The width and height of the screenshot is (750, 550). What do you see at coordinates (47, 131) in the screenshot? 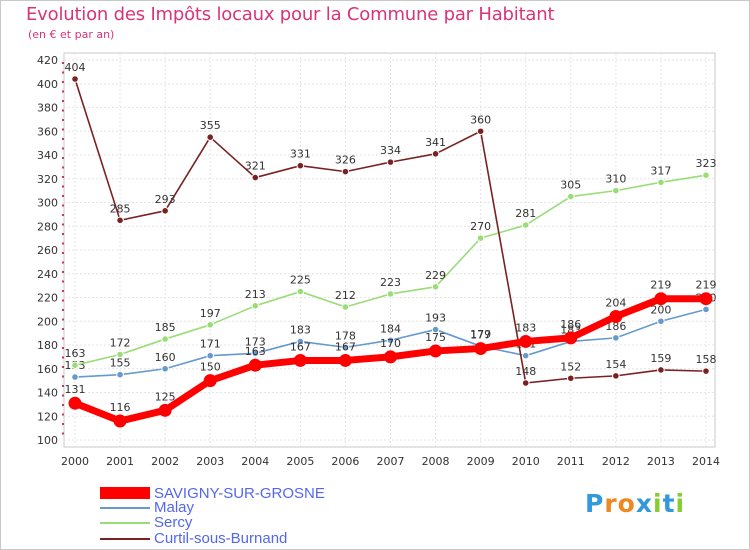
I see `y-tick-label: 360` at bounding box center [47, 131].